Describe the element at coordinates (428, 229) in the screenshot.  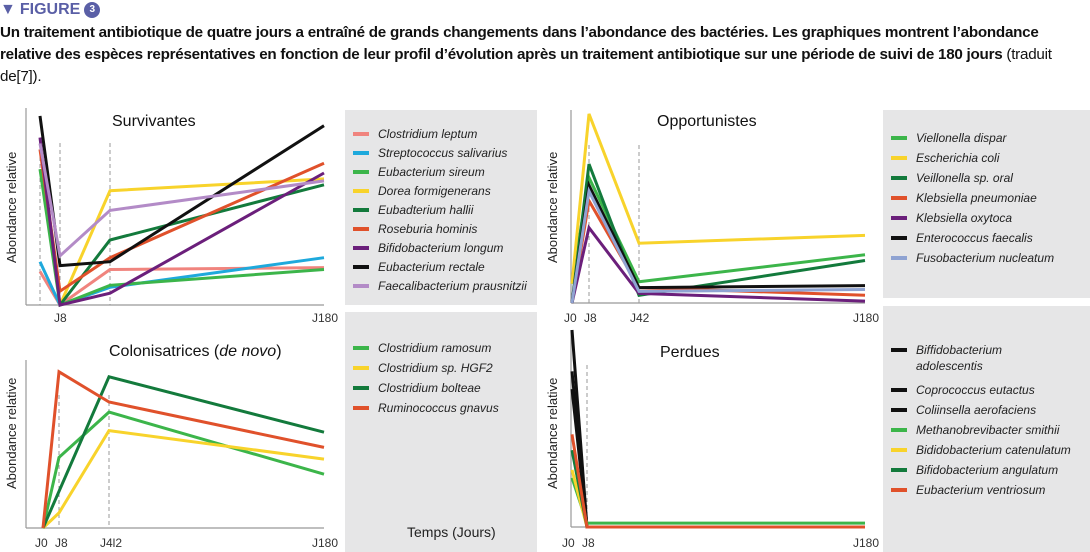
I see `legend-label: Roseburia hominis` at that location.